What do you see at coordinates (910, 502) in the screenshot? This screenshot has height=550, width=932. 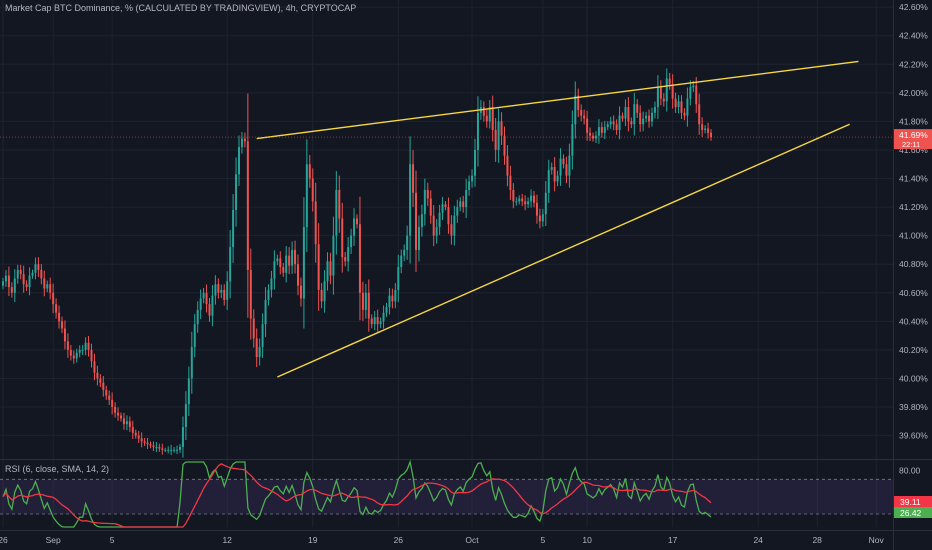 I see `rsi-sma-value: 39.11` at bounding box center [910, 502].